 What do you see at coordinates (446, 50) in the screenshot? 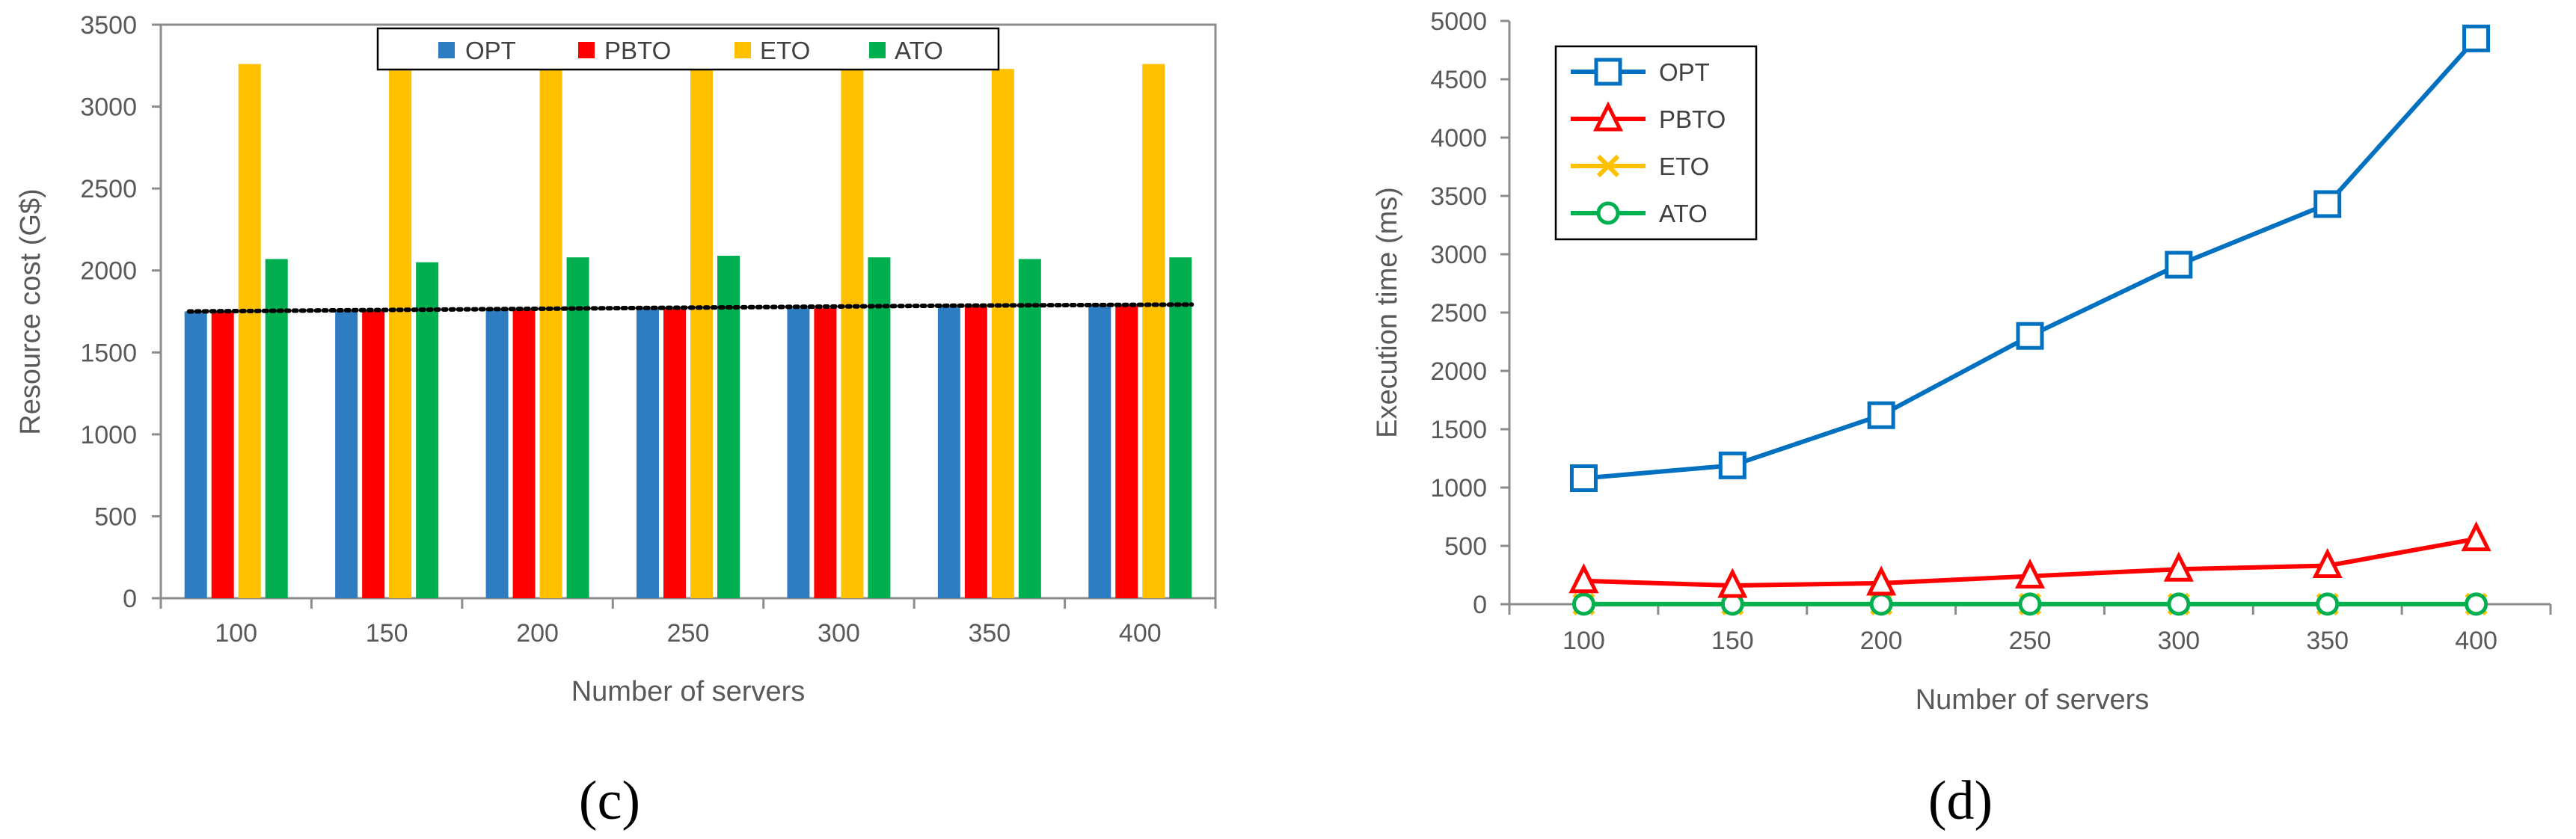
I see `legend-swatch-opt` at bounding box center [446, 50].